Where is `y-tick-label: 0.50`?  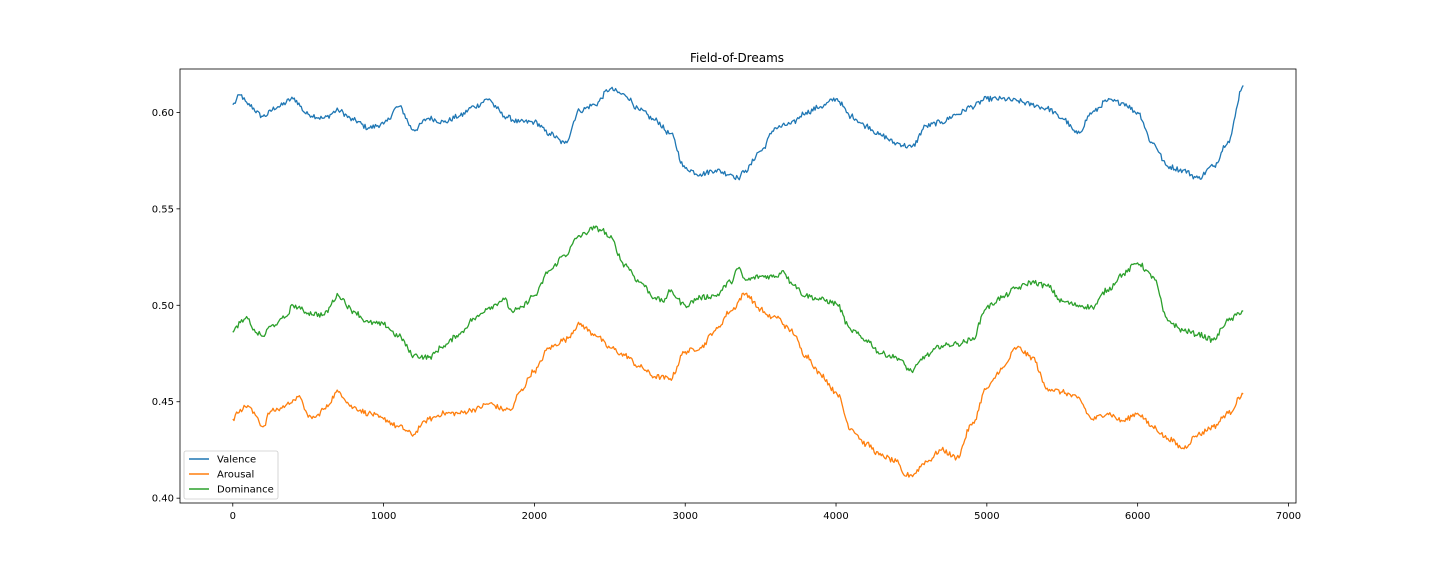
y-tick-label: 0.50 is located at coordinates (163, 306).